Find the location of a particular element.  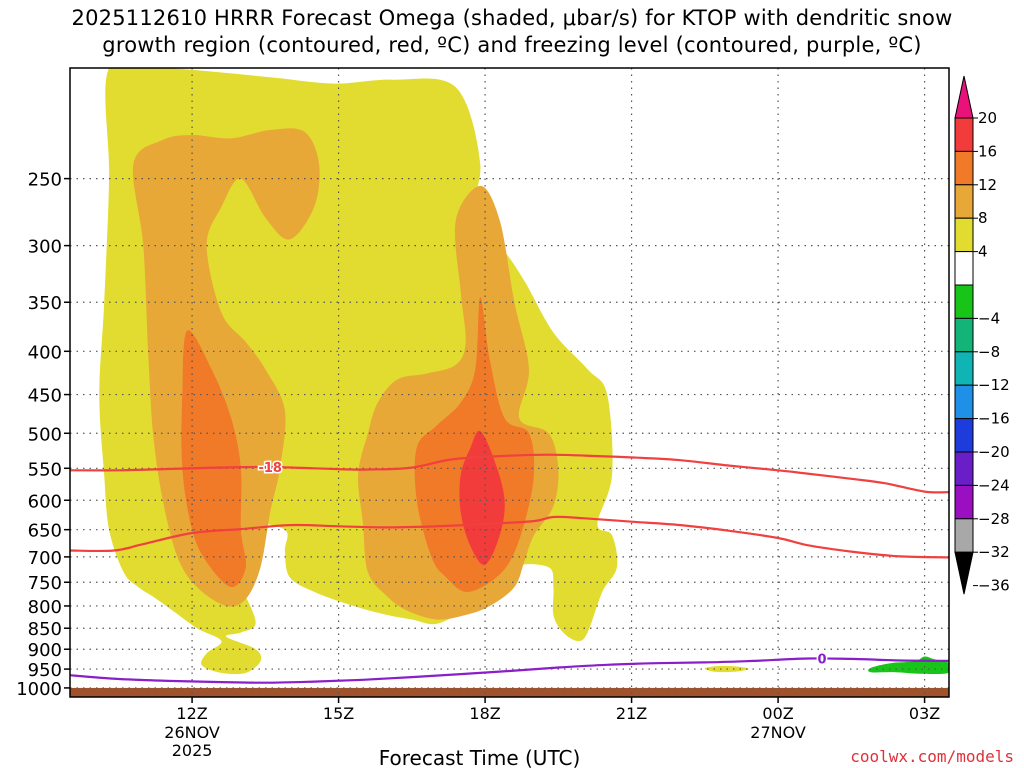

colorbar-label-9: −20 is located at coordinates (994, 452).